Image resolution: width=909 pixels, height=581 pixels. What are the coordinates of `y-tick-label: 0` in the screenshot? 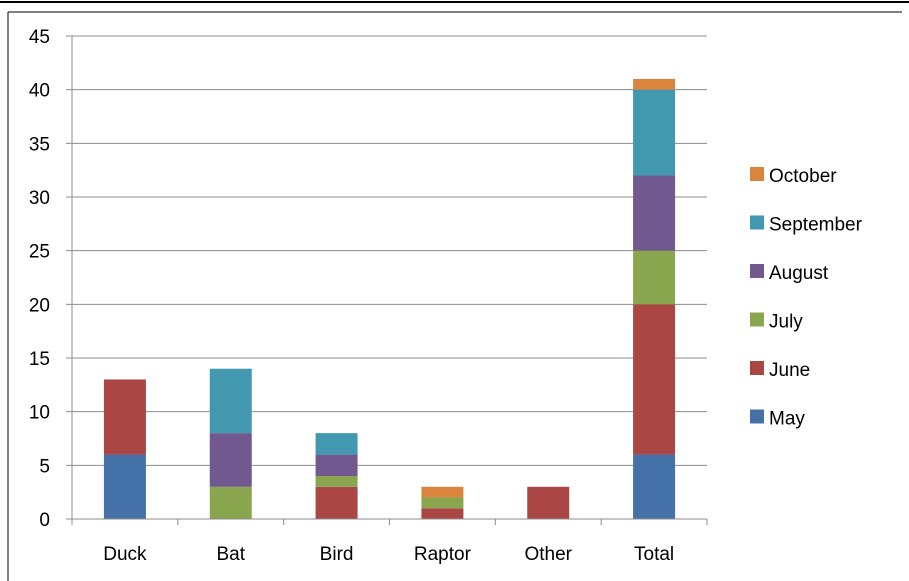 It's located at (44, 520).